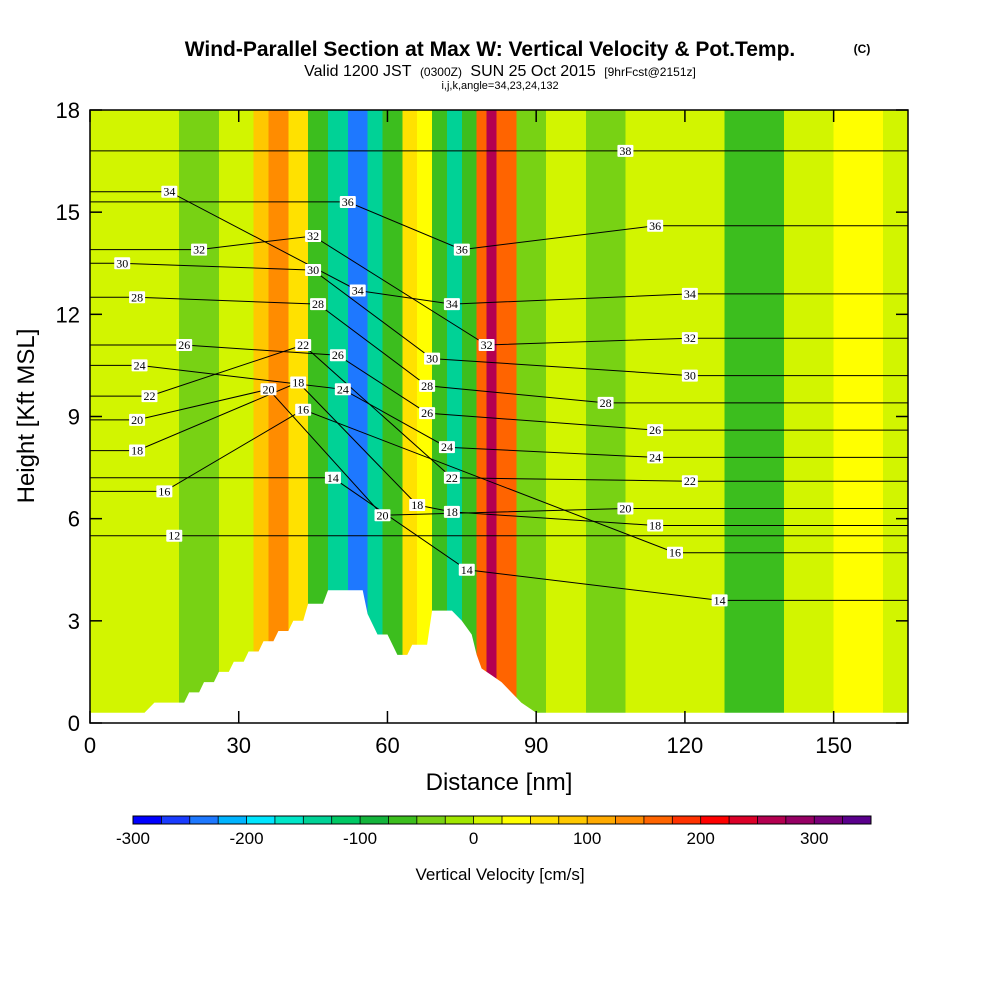 The width and height of the screenshot is (1000, 1000). What do you see at coordinates (74, 519) in the screenshot?
I see `y-tick-label: 6` at bounding box center [74, 519].